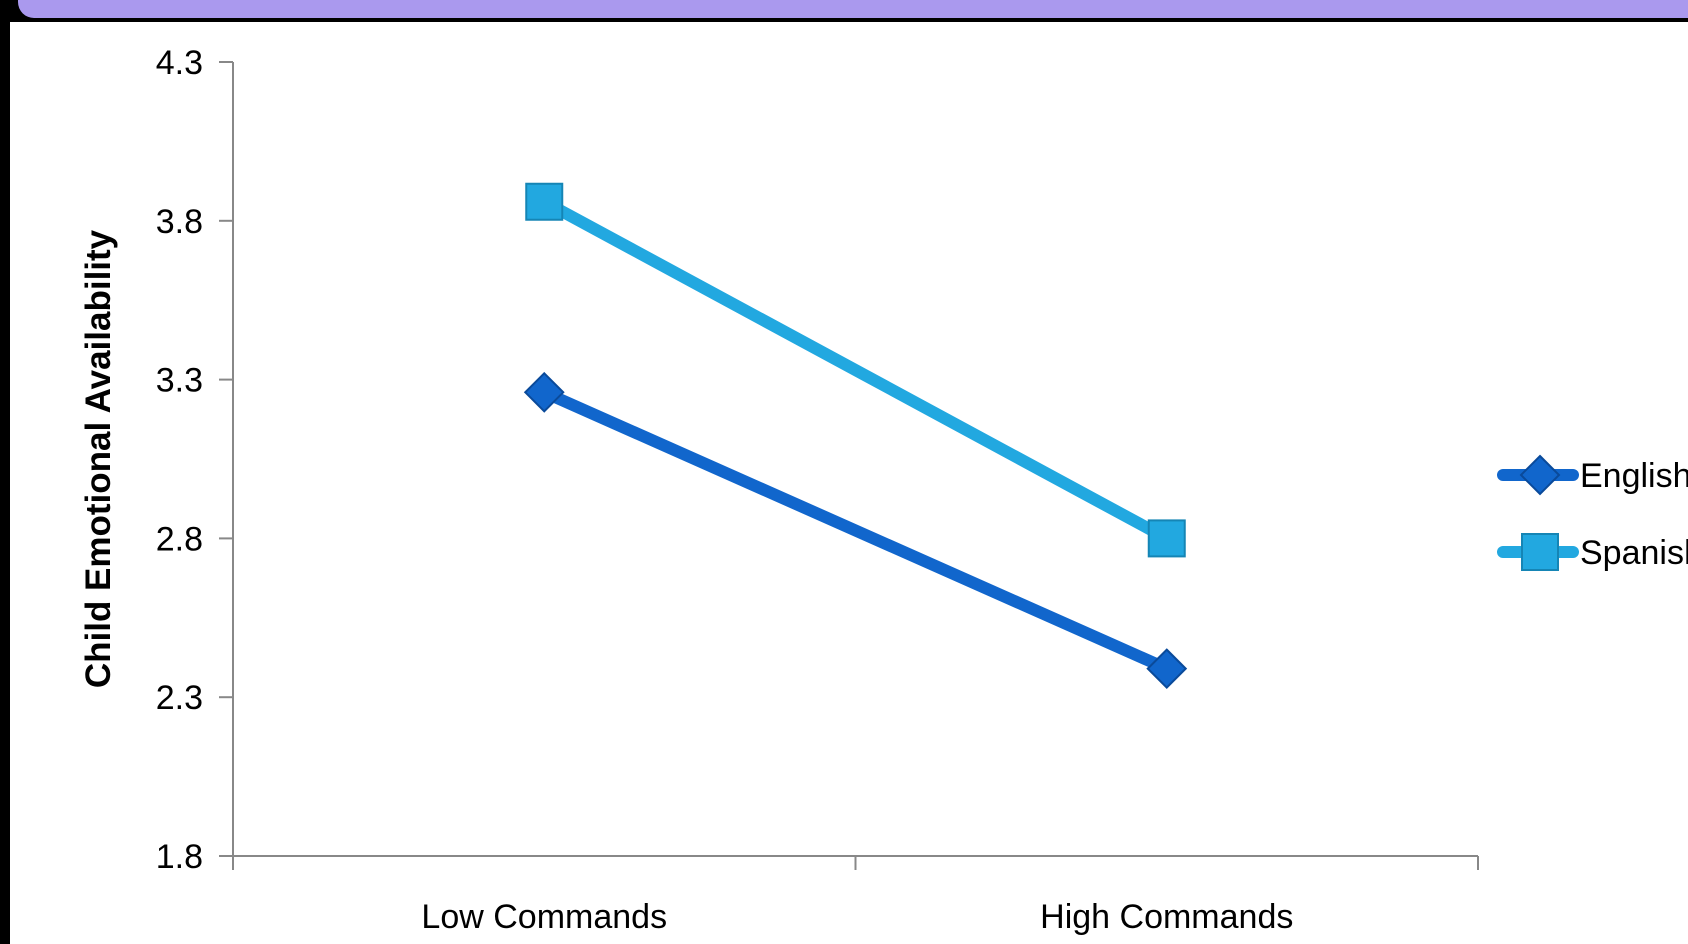 This screenshot has height=944, width=1688. I want to click on x-tick-labels: Low Commands High Commands, so click(857, 917).